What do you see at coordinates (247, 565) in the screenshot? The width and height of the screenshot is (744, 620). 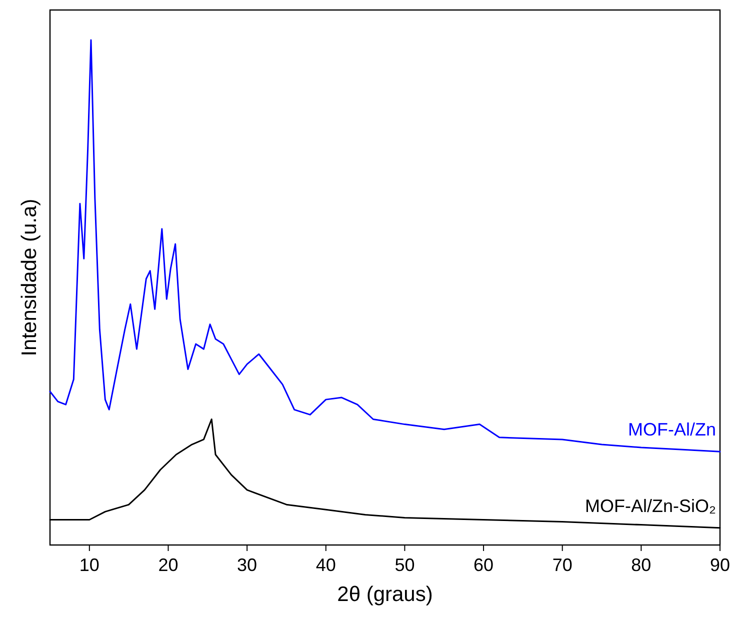 I see `x-tick-label: 30` at bounding box center [247, 565].